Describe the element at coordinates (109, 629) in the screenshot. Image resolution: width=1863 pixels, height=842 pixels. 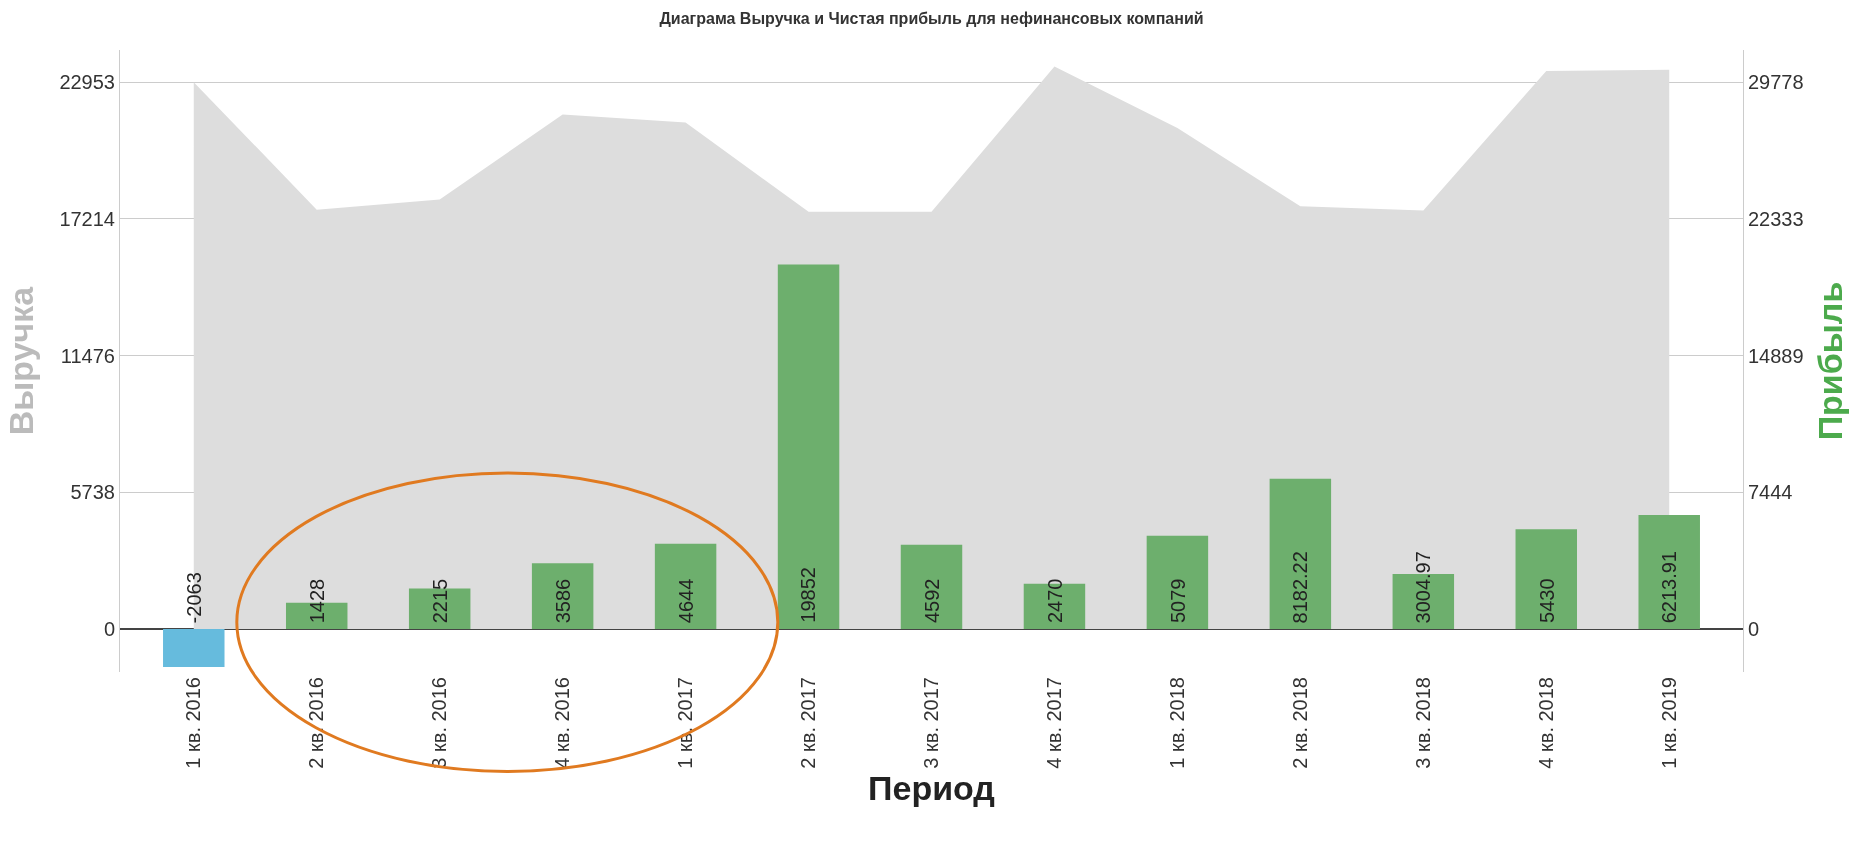
I see `y-tick-label: 0` at that location.